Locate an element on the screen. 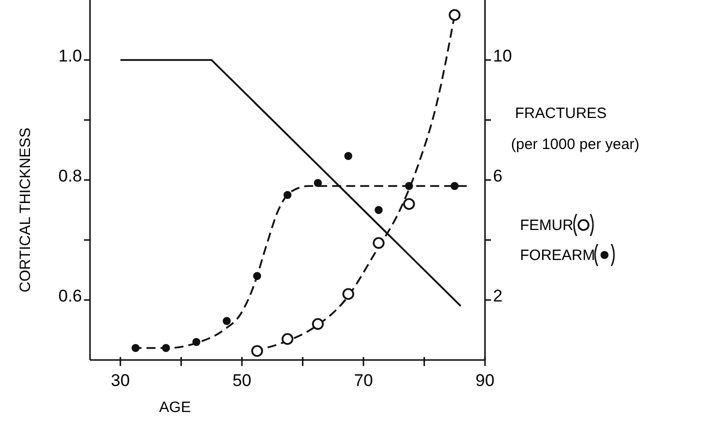 The width and height of the screenshot is (702, 421). y2-axis-title: FRACTURES (per 1000 per year) is located at coordinates (575, 129).